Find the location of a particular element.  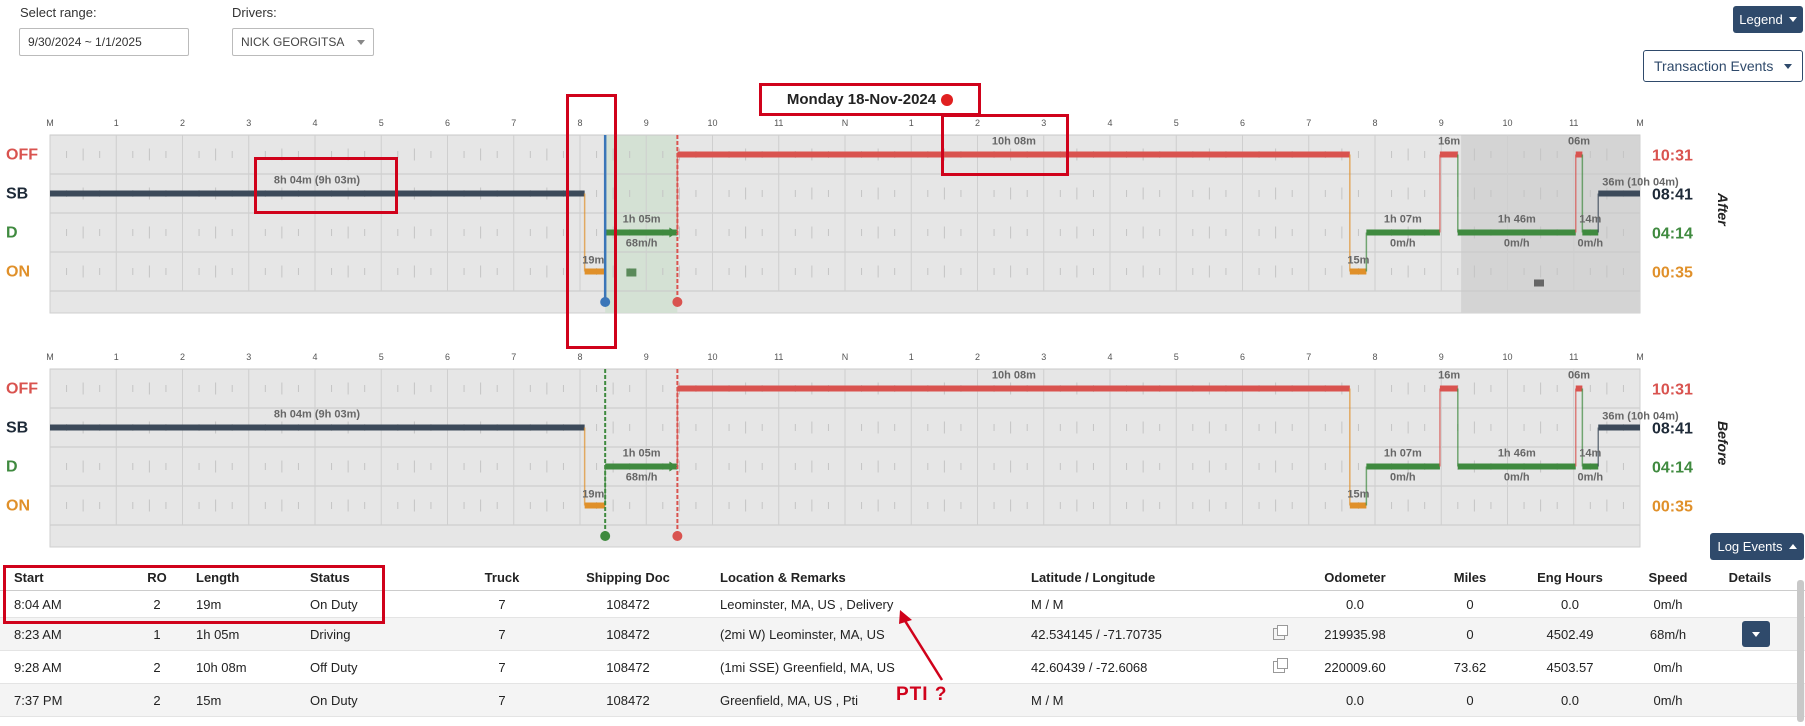

segment-label: 36m (10h 04m) is located at coordinates (1640, 417).